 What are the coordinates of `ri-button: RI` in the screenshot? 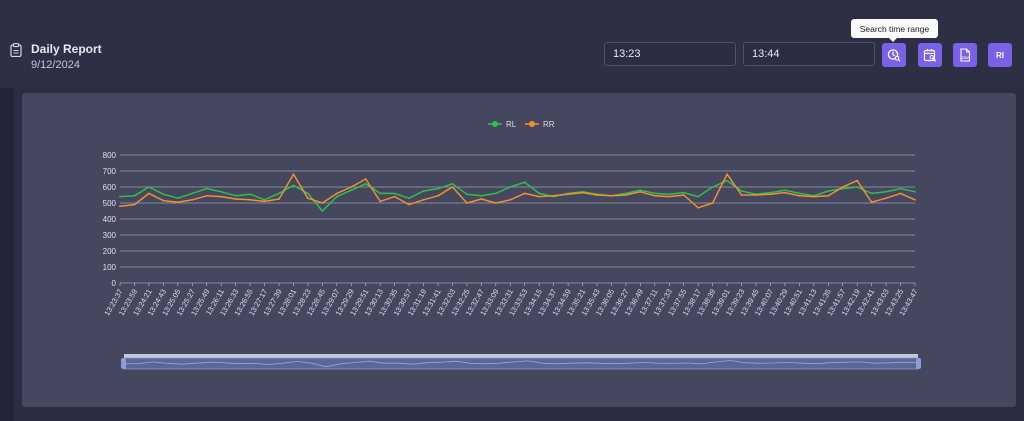 It's located at (1000, 55).